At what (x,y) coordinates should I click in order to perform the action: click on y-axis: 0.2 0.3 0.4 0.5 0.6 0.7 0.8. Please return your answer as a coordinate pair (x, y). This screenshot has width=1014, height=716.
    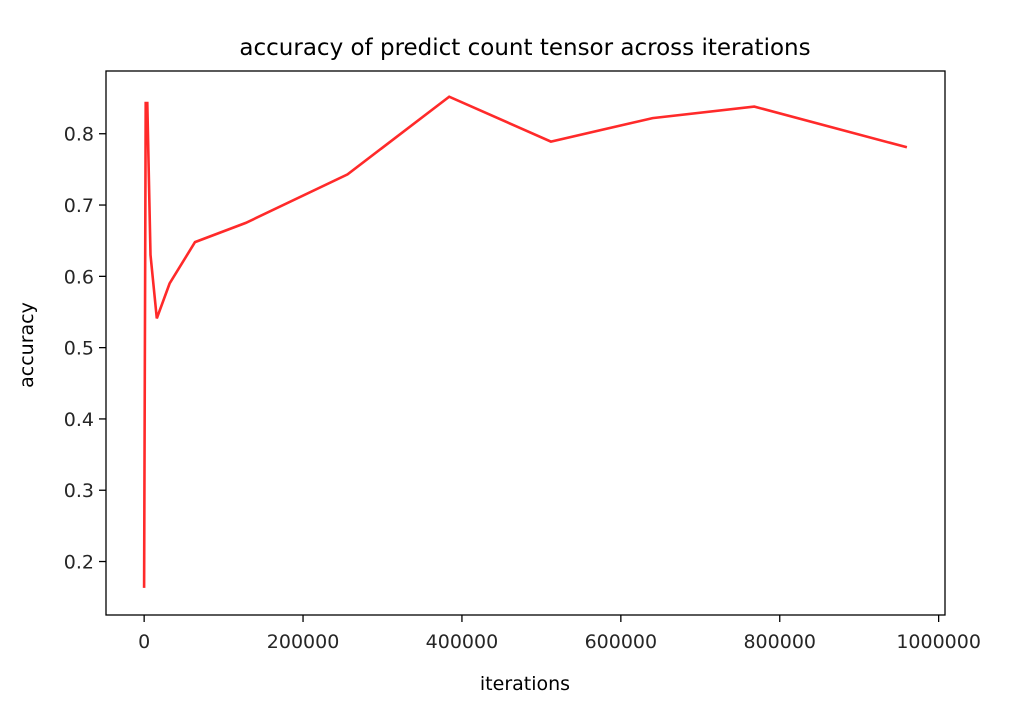
    Looking at the image, I should click on (85, 349).